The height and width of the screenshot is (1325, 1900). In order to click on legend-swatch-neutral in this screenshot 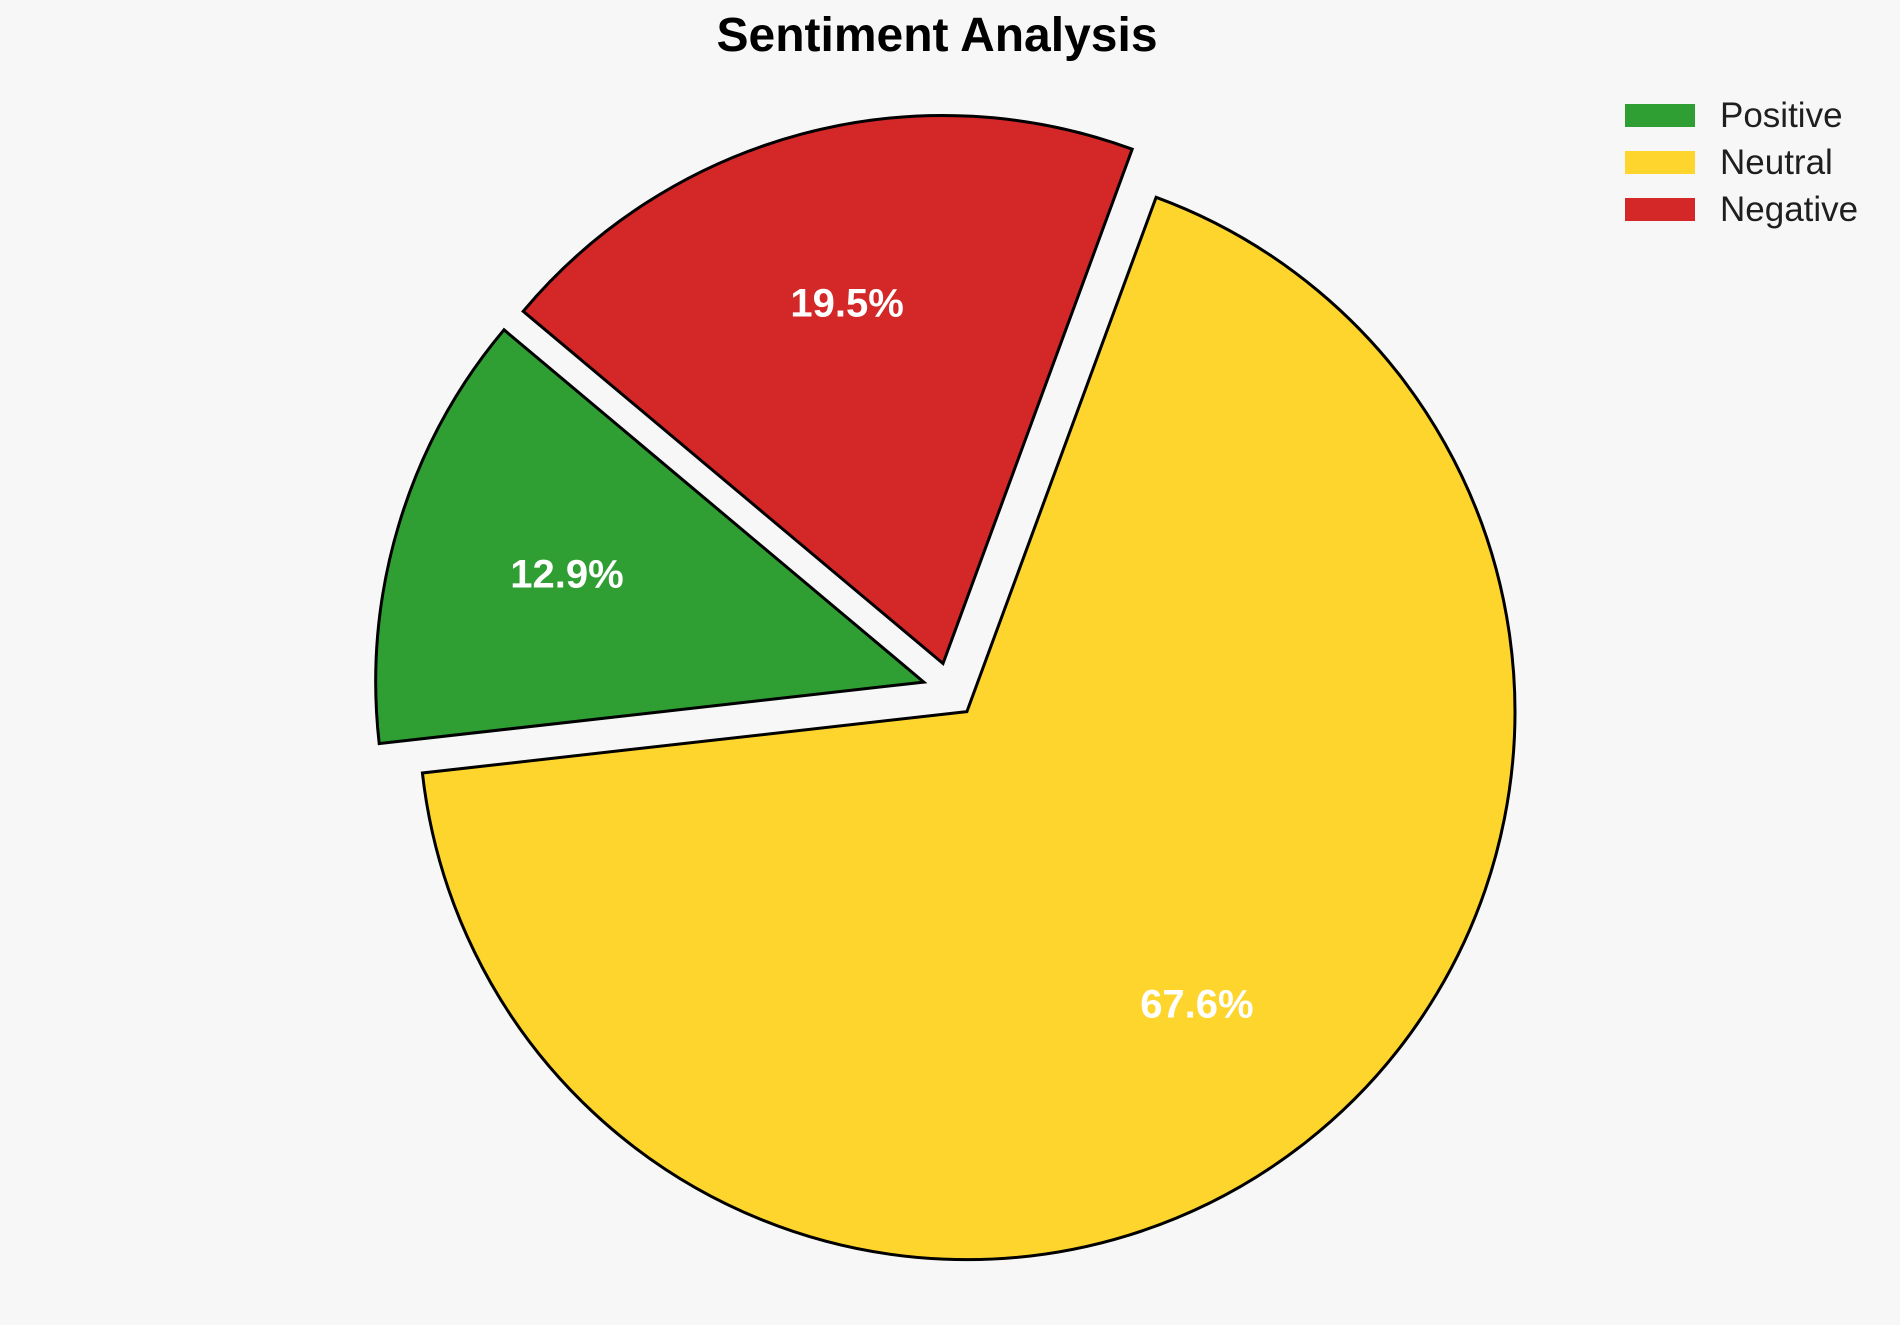, I will do `click(1660, 162)`.